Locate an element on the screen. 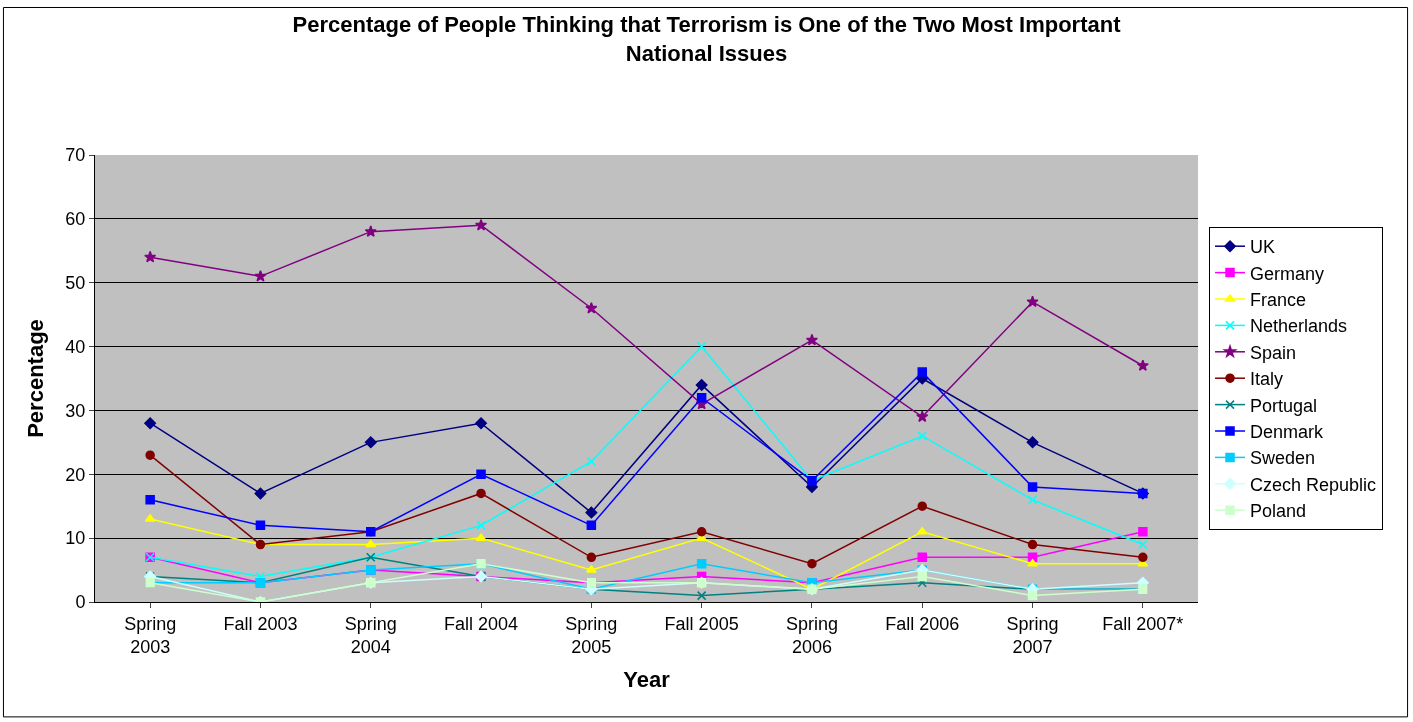 This screenshot has height=722, width=1413. y-tick-label: 60 is located at coordinates (75, 219).